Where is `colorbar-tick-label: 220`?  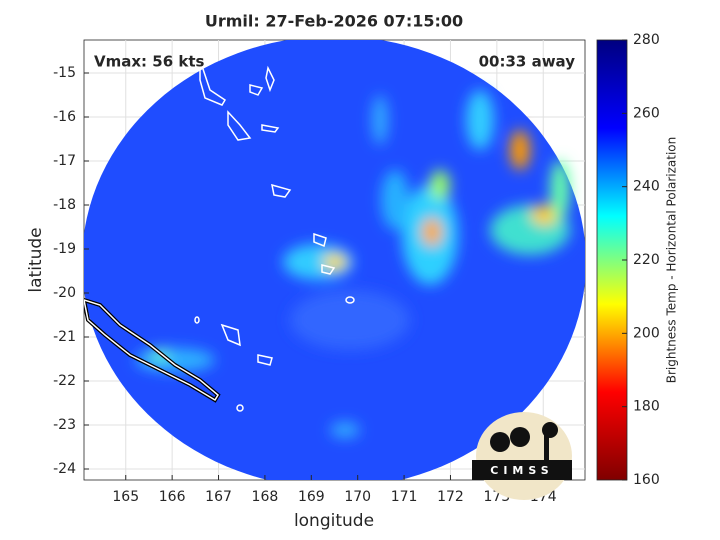 colorbar-tick-label: 220 is located at coordinates (646, 260).